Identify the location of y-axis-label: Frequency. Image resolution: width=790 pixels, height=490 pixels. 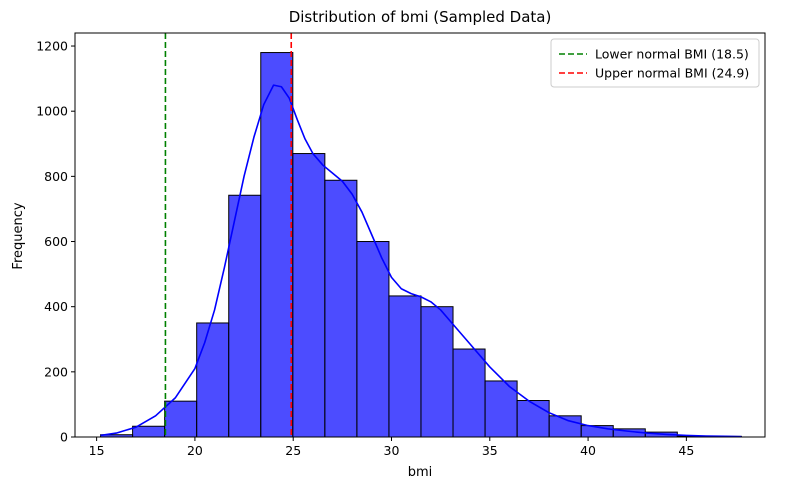
(18, 235).